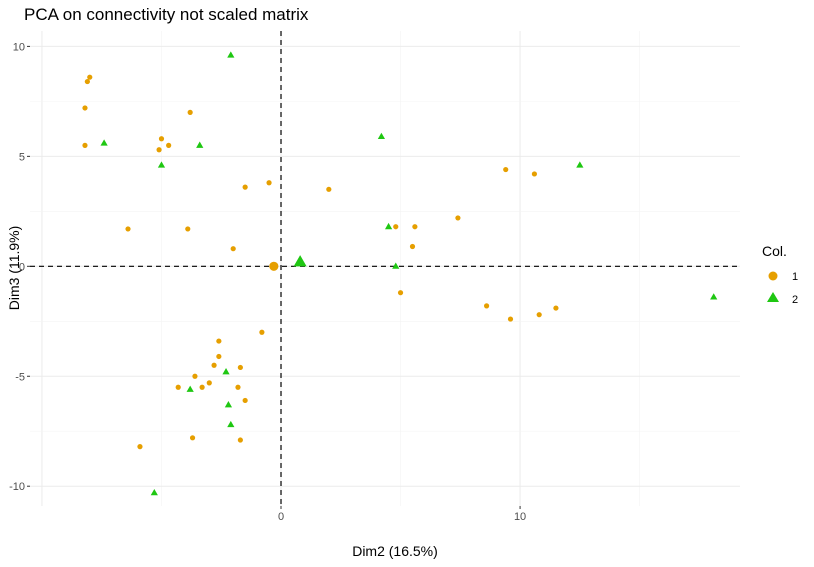 The width and height of the screenshot is (814, 567). What do you see at coordinates (773, 276) in the screenshot?
I see `legend-circle-icon` at bounding box center [773, 276].